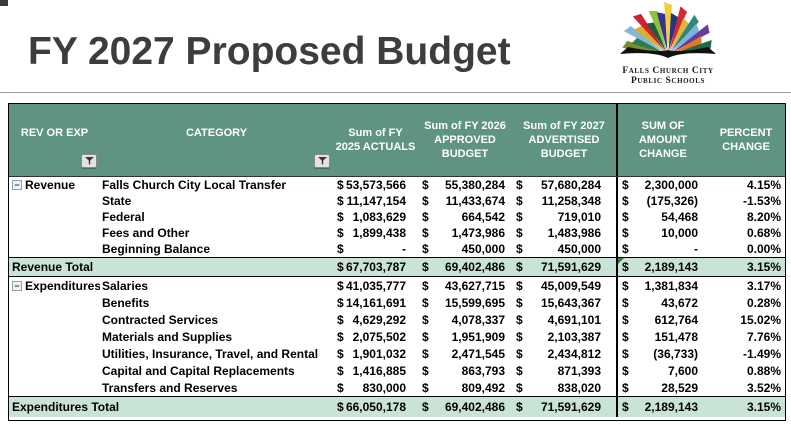 This screenshot has width=791, height=425. What do you see at coordinates (763, 370) in the screenshot?
I see `percent-cell: 0.88%` at bounding box center [763, 370].